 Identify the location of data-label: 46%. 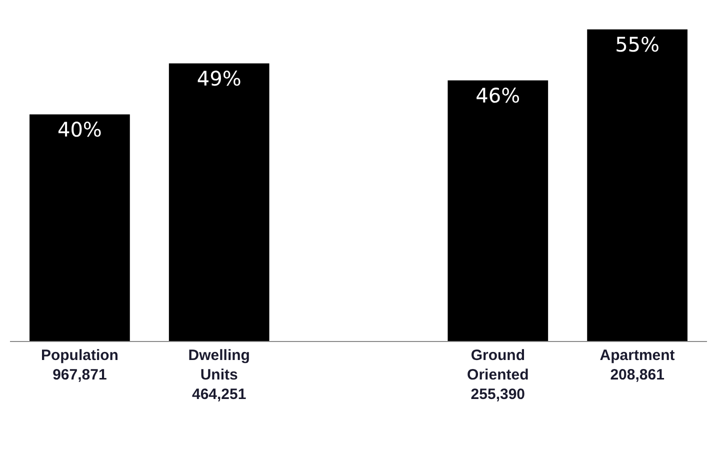
(498, 95).